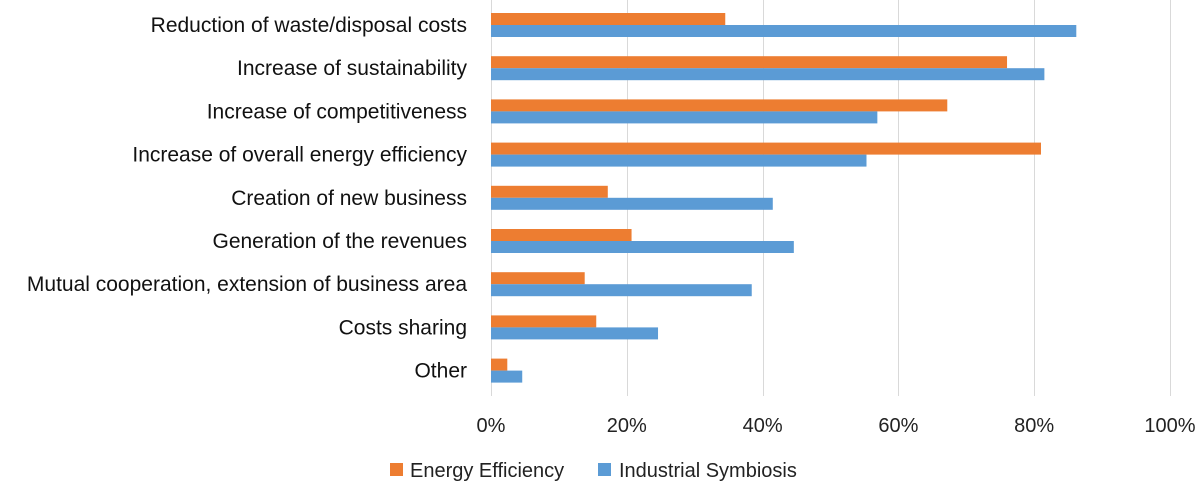 The image size is (1200, 486). I want to click on x-tick-label: 0%, so click(491, 426).